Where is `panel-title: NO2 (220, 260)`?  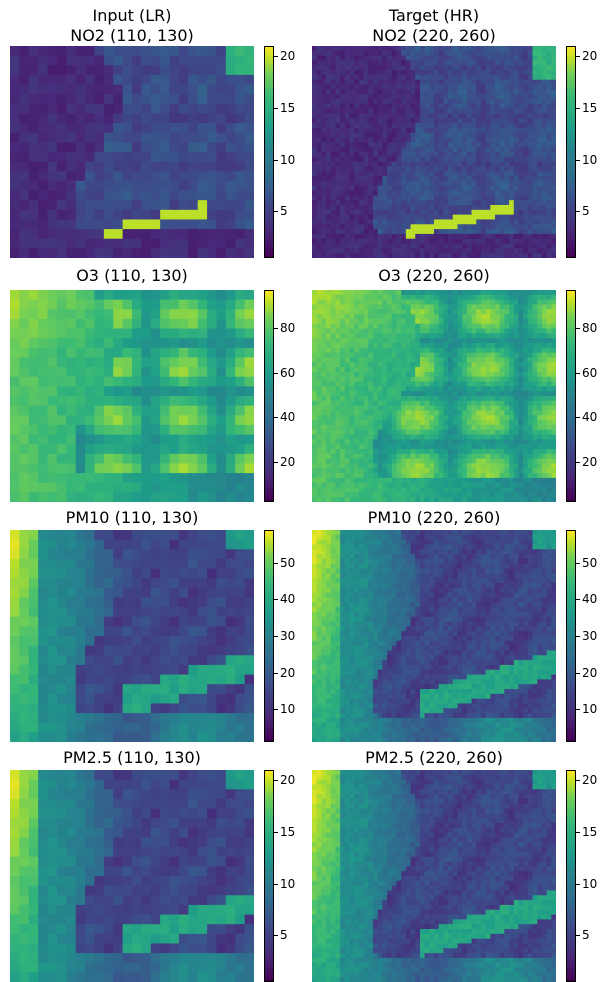 panel-title: NO2 (220, 260) is located at coordinates (434, 36).